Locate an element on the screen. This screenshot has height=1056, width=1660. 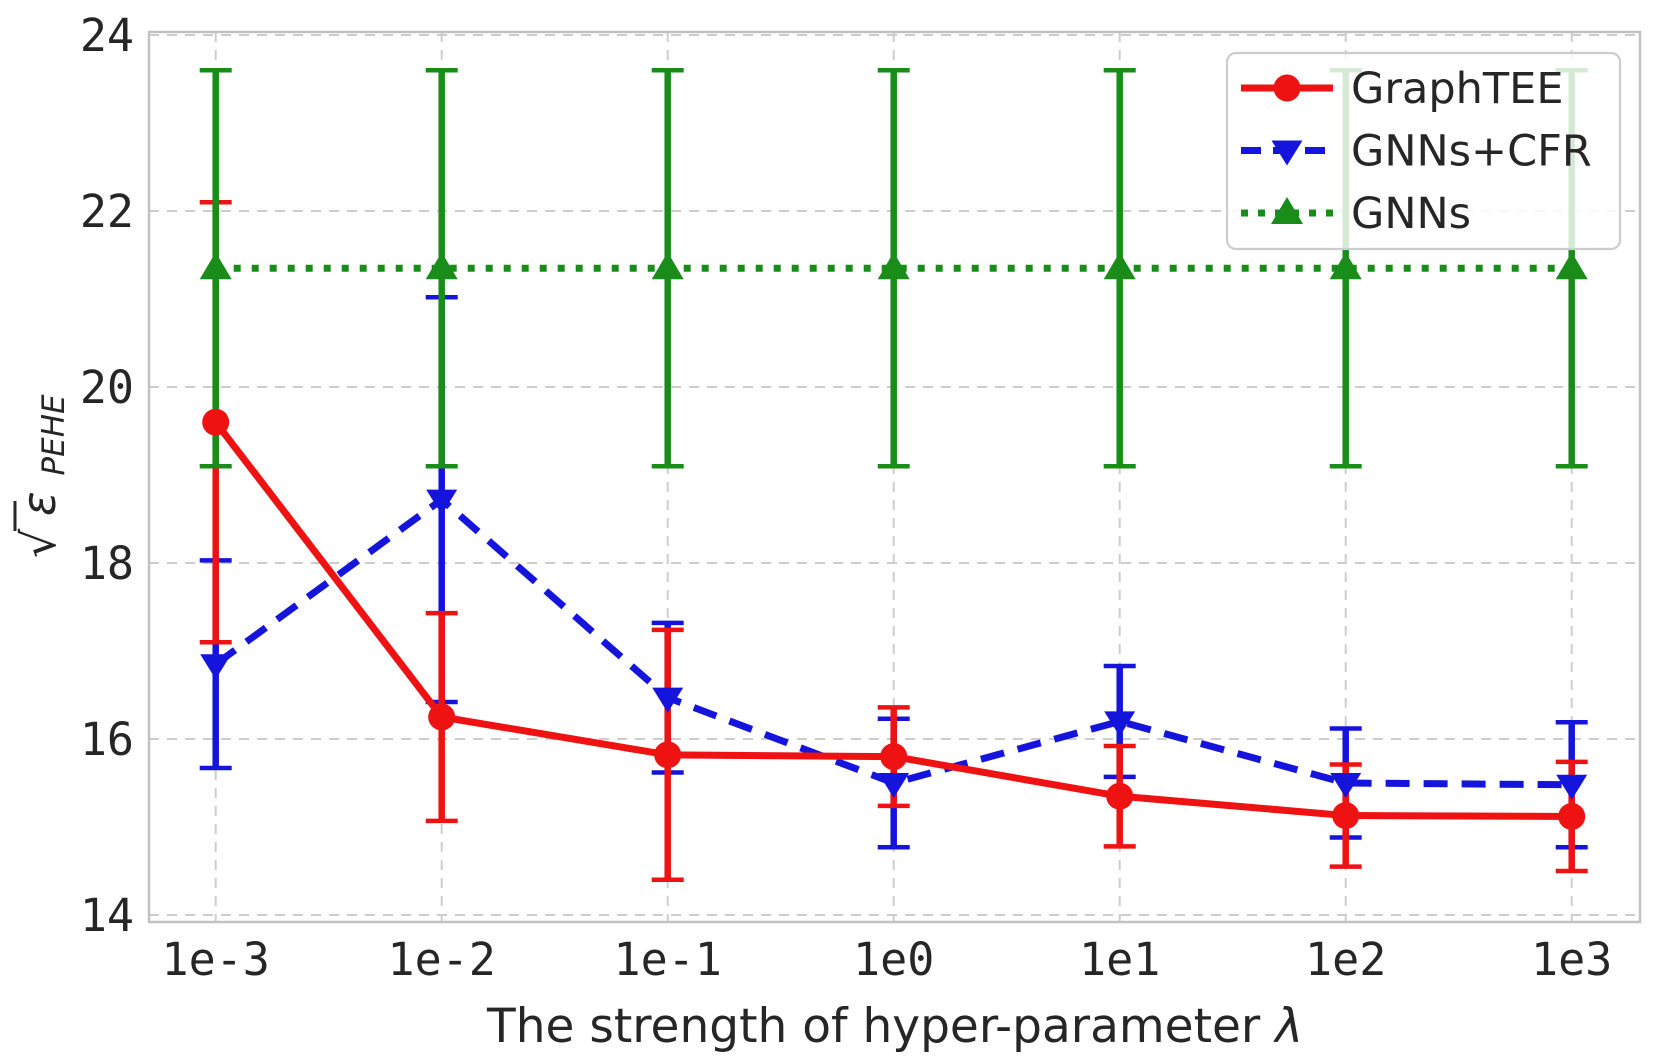
legend-item-gnns-cfr: GNNs+CFR is located at coordinates (1416, 152).